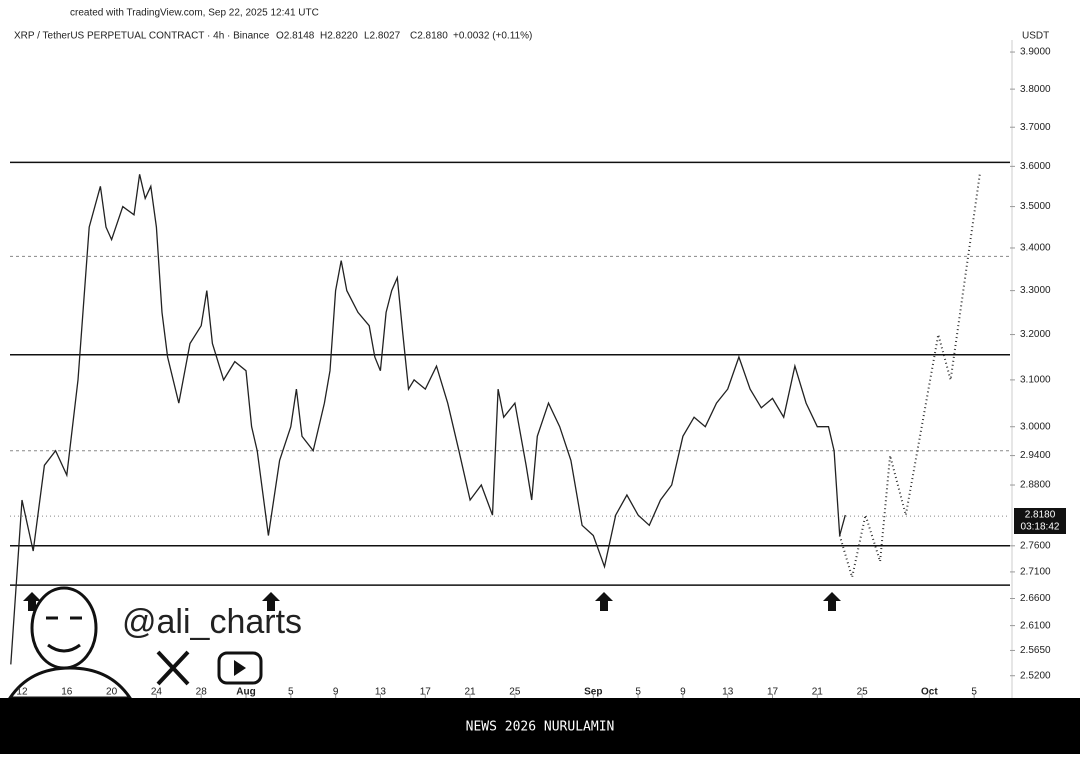 The image size is (1080, 759). What do you see at coordinates (1035, 36) in the screenshot?
I see `currency: USDT` at bounding box center [1035, 36].